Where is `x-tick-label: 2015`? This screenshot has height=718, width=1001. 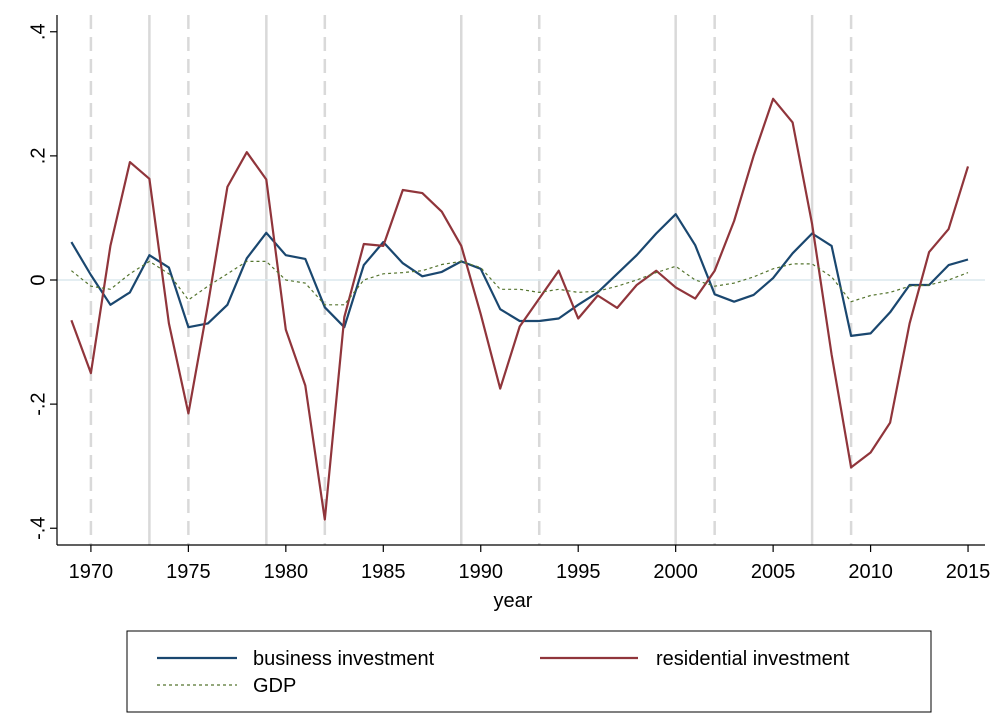 x-tick-label: 2015 is located at coordinates (968, 572).